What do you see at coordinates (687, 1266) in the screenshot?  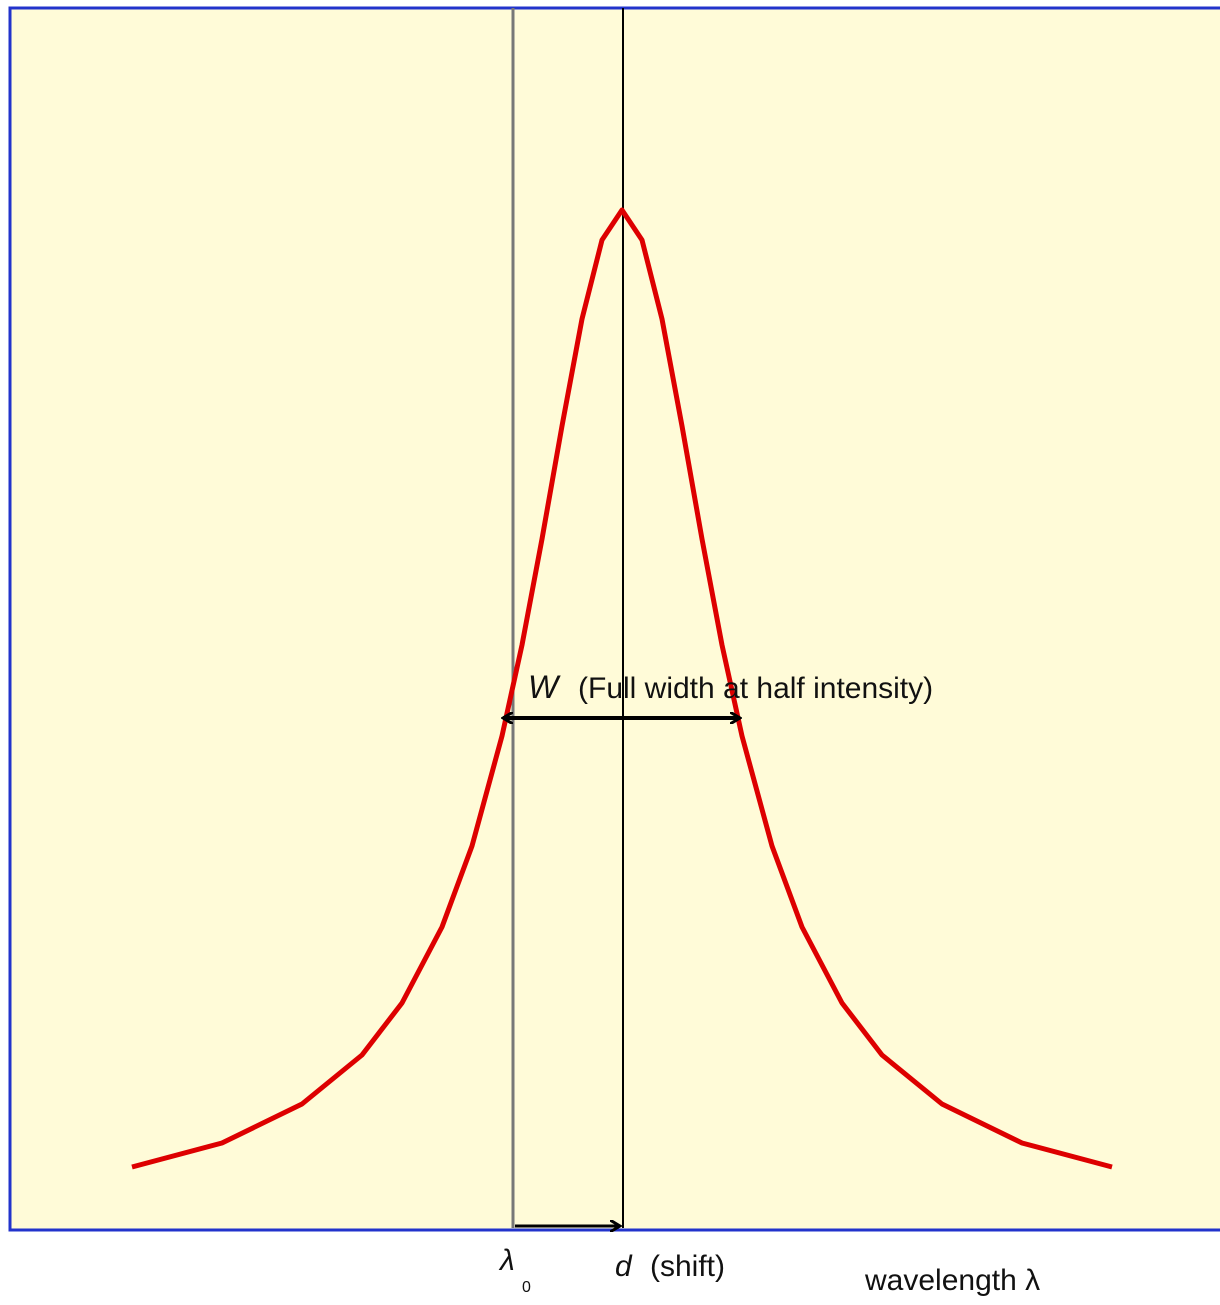 I see `shift-text: (shift)` at bounding box center [687, 1266].